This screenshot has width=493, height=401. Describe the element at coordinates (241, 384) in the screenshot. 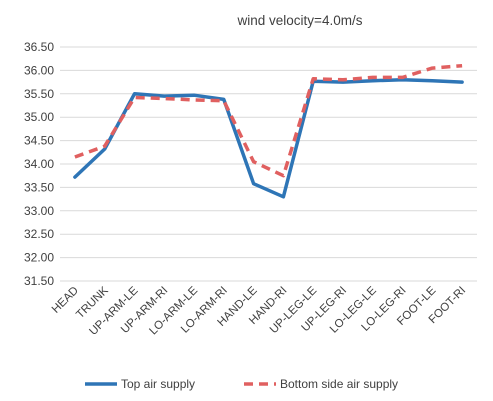

I see `legend: Top air supply Bottom side air supply` at that location.